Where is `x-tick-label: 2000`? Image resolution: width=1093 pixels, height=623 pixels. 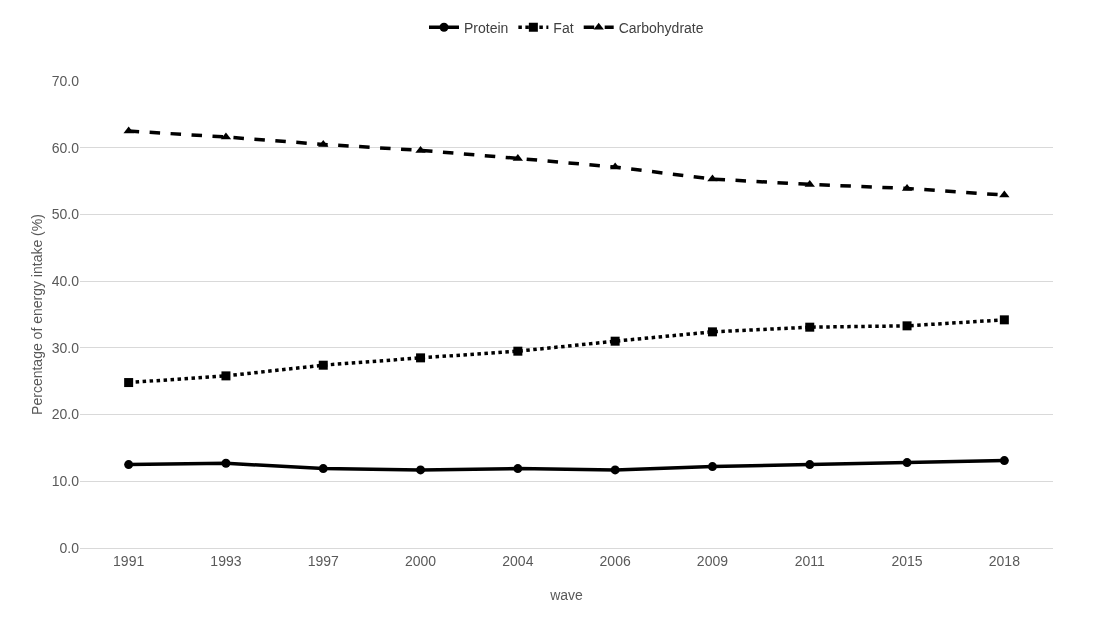 x-tick-label: 2000 is located at coordinates (420, 560).